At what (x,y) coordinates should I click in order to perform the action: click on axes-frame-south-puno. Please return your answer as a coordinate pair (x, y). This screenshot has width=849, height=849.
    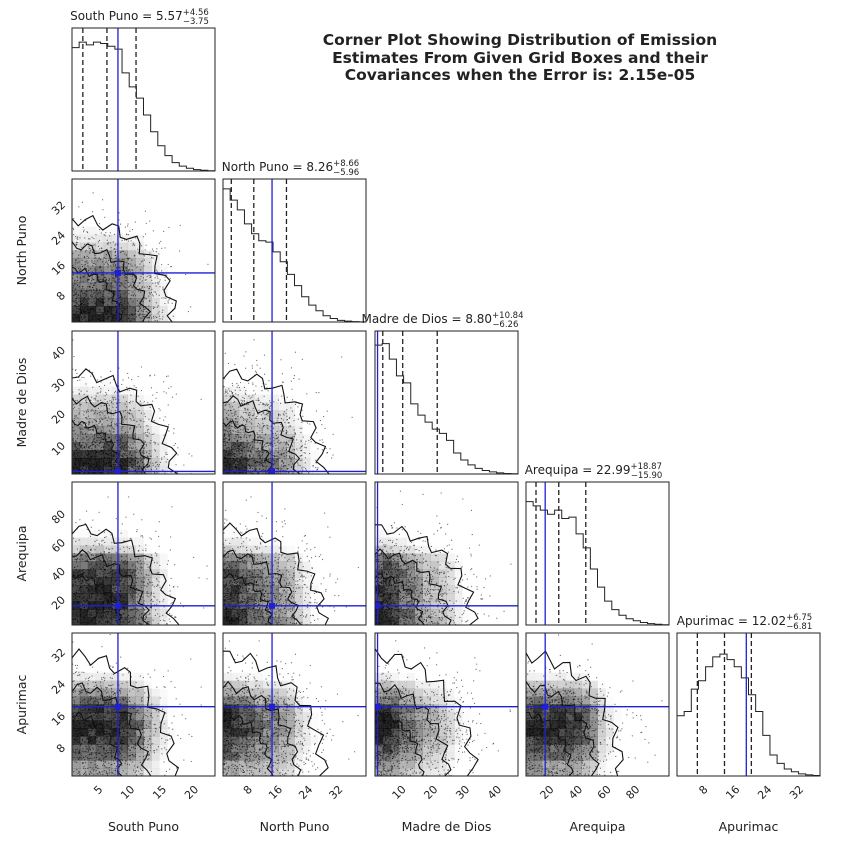
    Looking at the image, I should click on (143, 99).